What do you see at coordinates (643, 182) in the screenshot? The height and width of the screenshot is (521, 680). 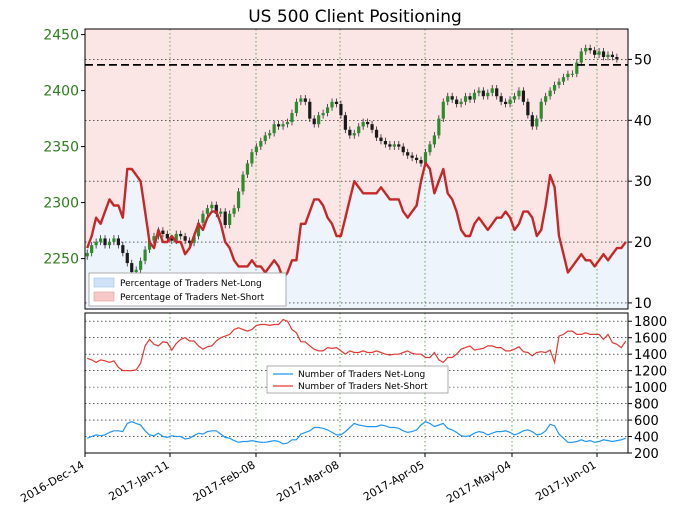 I see `percentage-tick-label: 30` at bounding box center [643, 182].